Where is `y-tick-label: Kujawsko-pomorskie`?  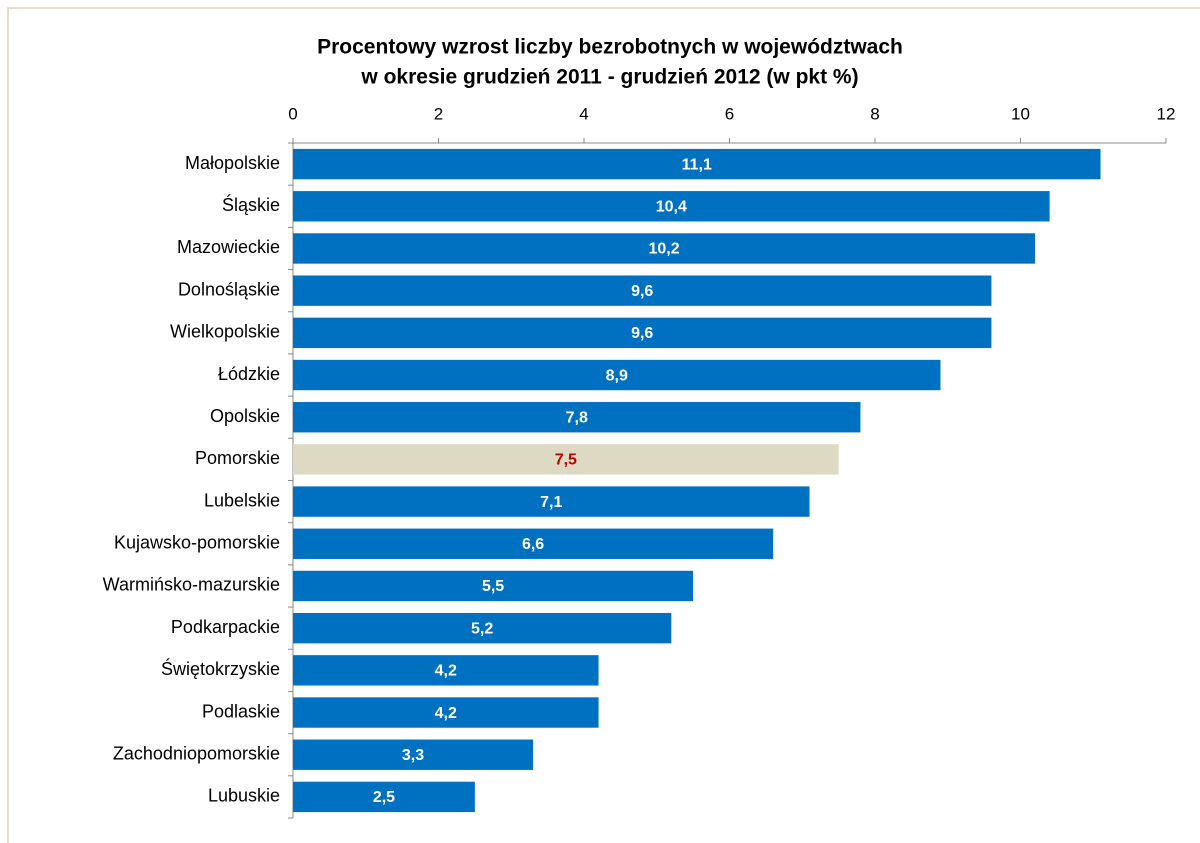 y-tick-label: Kujawsko-pomorskie is located at coordinates (197, 543).